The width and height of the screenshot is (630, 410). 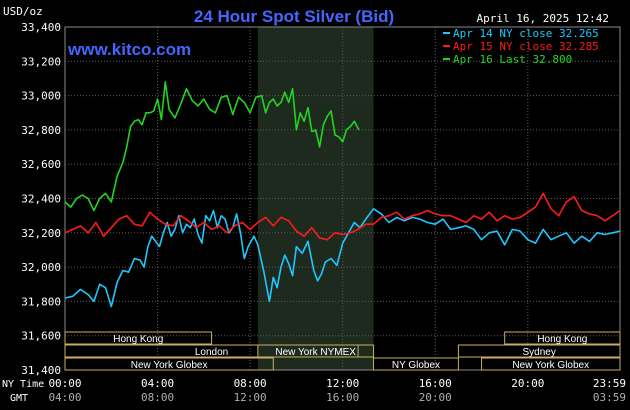 I want to click on legend-entry: Apr 14 NY close 32.265, so click(x=526, y=33).